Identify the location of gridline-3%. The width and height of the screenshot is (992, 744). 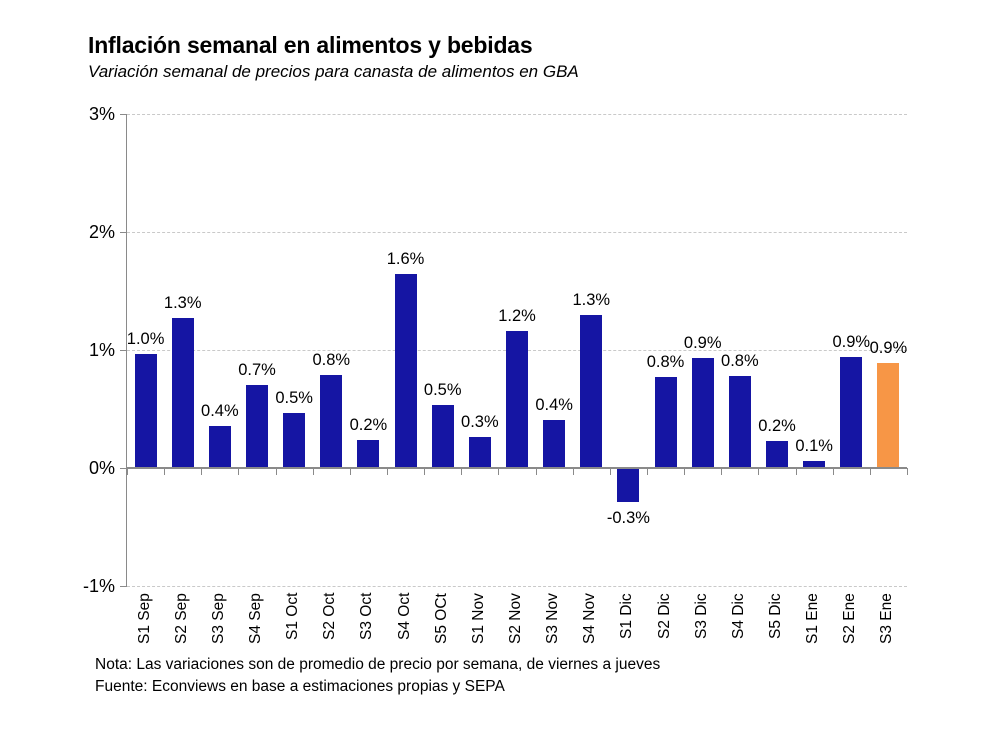
(517, 114).